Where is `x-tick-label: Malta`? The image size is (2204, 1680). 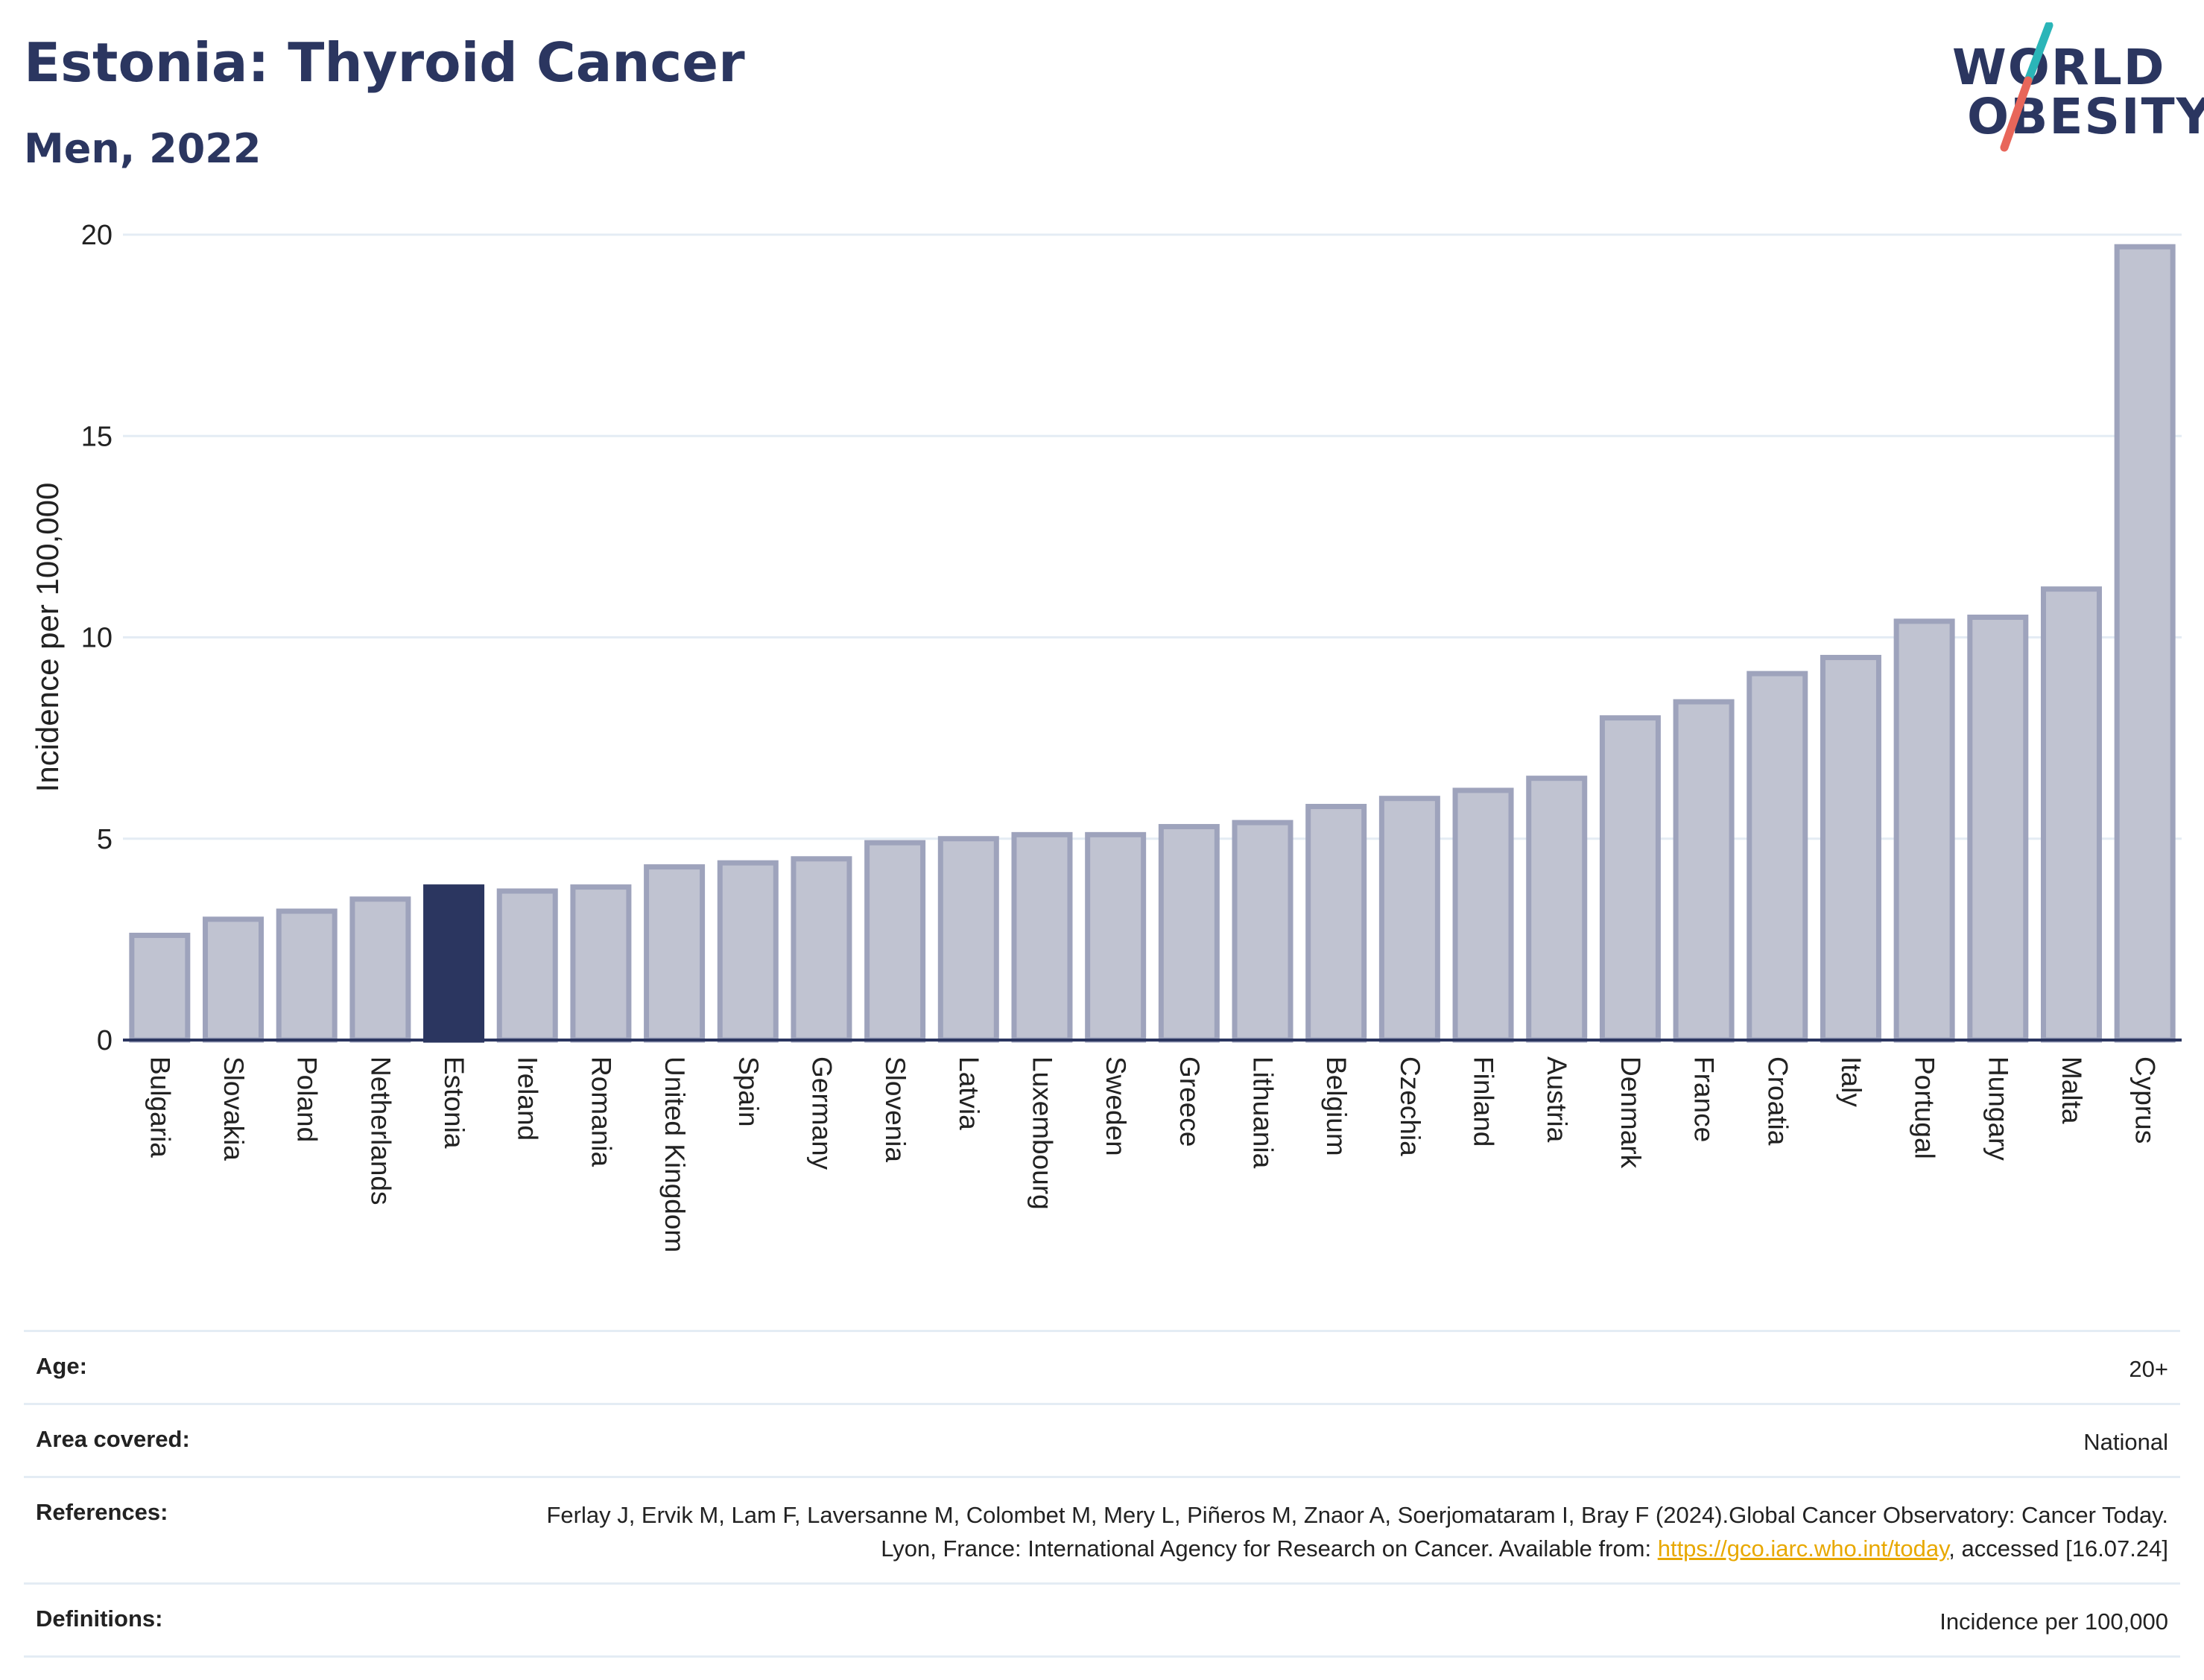 x-tick-label: Malta is located at coordinates (2071, 1090).